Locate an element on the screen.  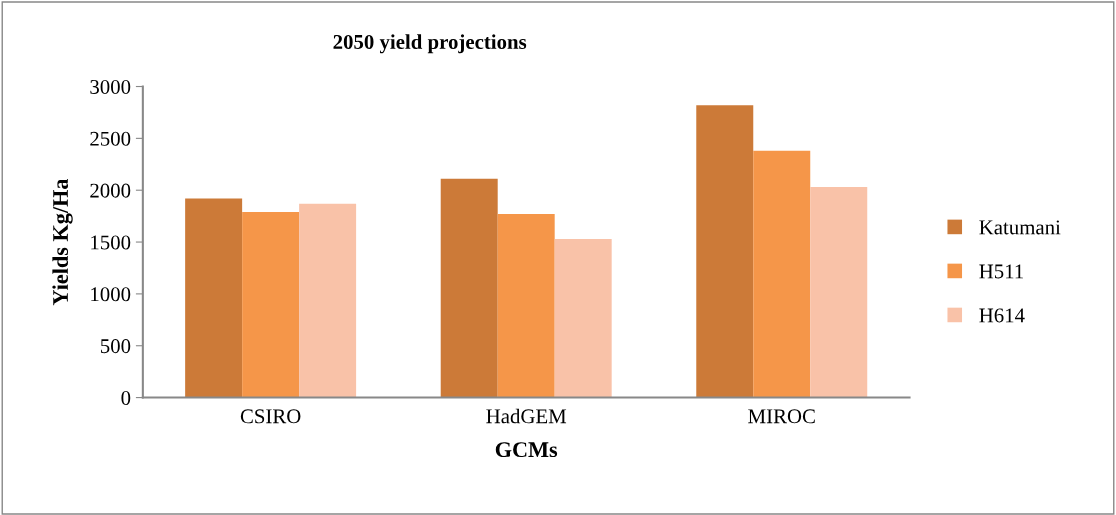
y-tick-label: 500 is located at coordinates (116, 346).